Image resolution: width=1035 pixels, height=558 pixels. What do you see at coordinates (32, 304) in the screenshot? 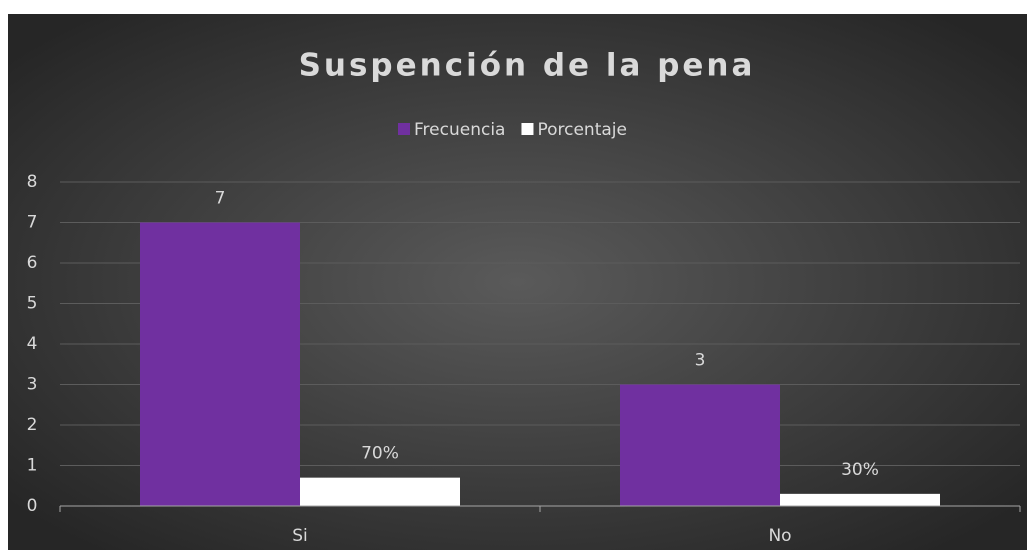
I see `y-tick-label: 5` at bounding box center [32, 304].